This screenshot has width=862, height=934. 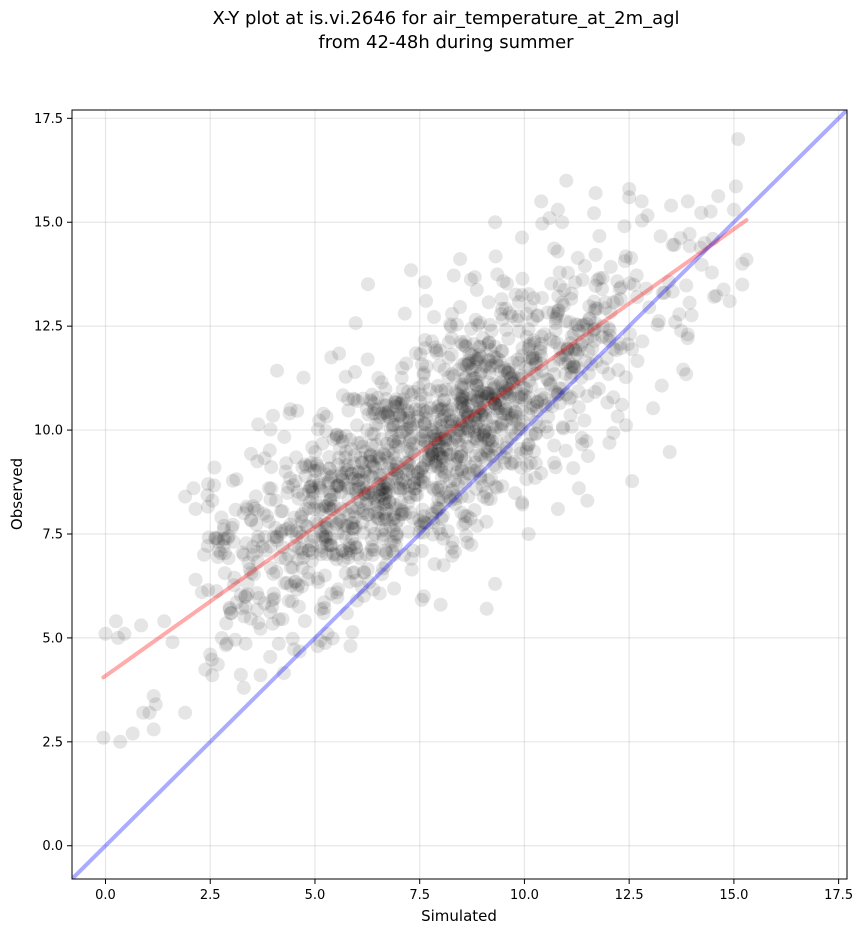 What do you see at coordinates (17, 494) in the screenshot?
I see `y-axis-label: Observed` at bounding box center [17, 494].